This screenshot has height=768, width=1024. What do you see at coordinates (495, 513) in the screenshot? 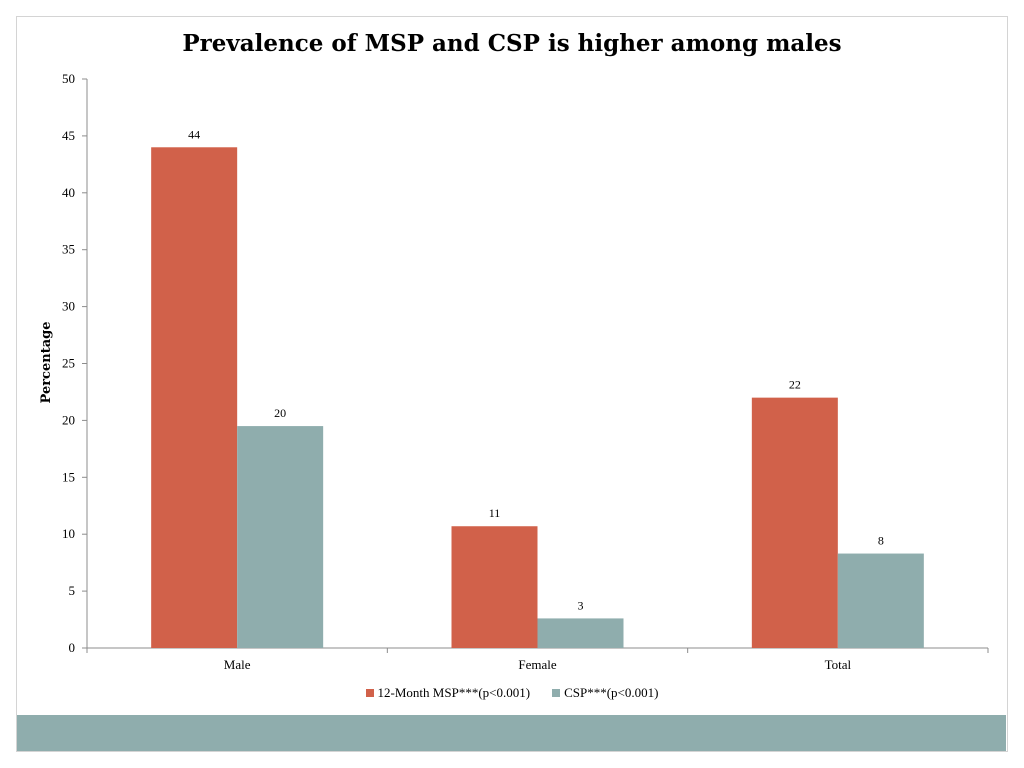
I see `data-label: 11` at bounding box center [495, 513].